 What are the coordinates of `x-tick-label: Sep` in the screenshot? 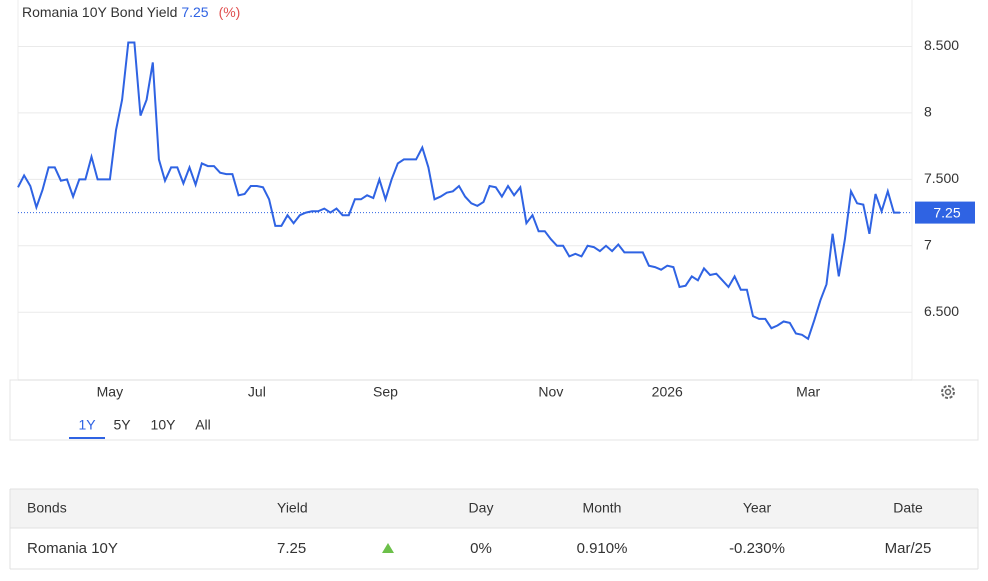 It's located at (385, 392).